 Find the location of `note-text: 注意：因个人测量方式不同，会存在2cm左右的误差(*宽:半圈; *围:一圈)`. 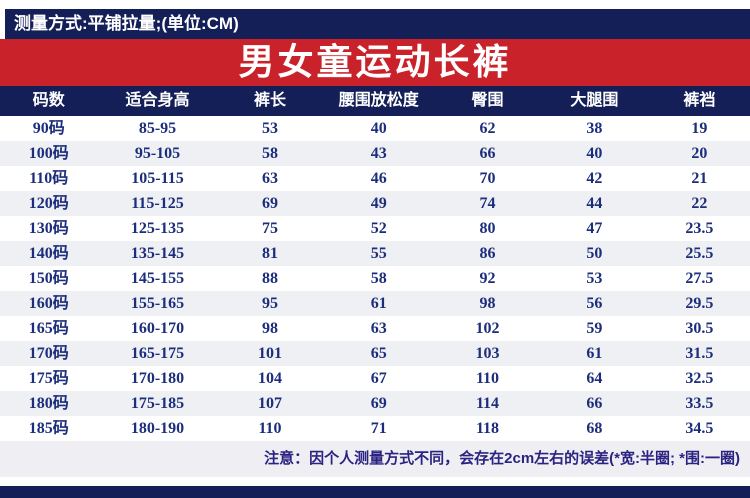

note-text: 注意：因个人测量方式不同，会存在2cm左右的误差(*宽:半圈; *围:一圈) is located at coordinates (502, 458).